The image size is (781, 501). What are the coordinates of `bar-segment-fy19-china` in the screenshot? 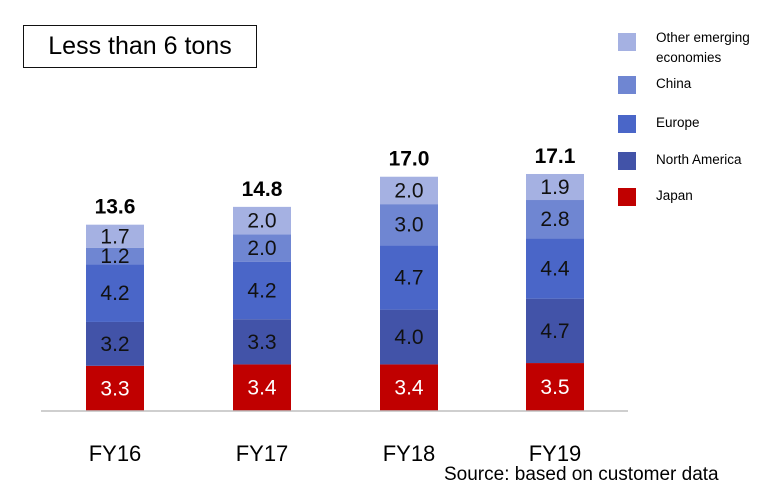 It's located at (555, 219).